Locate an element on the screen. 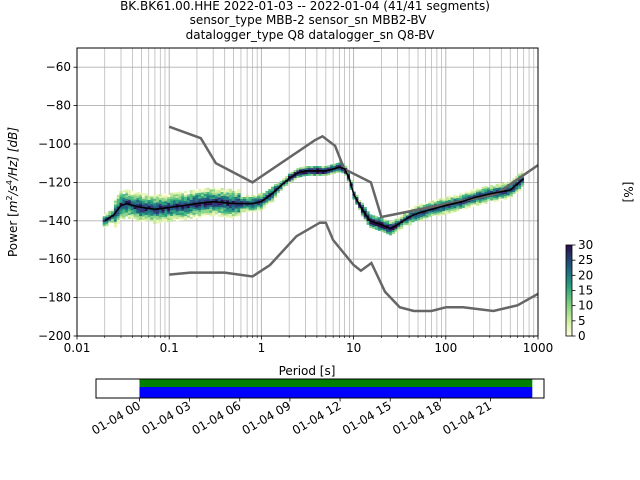  colorbar-tick-label: 15 is located at coordinates (585, 291).